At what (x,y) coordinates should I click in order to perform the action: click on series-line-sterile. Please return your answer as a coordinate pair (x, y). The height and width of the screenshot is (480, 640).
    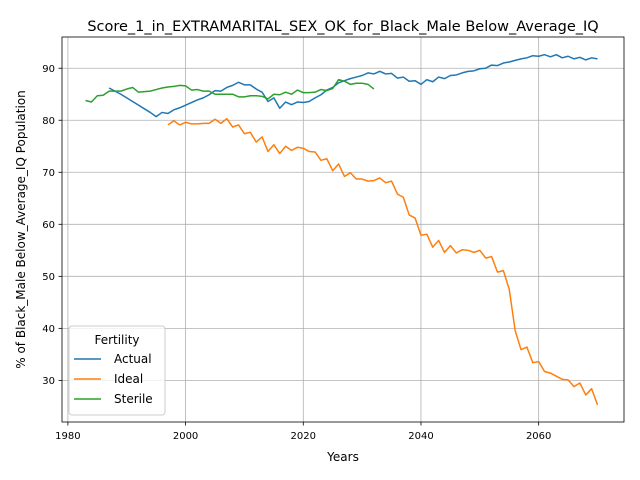
    Looking at the image, I should click on (230, 90).